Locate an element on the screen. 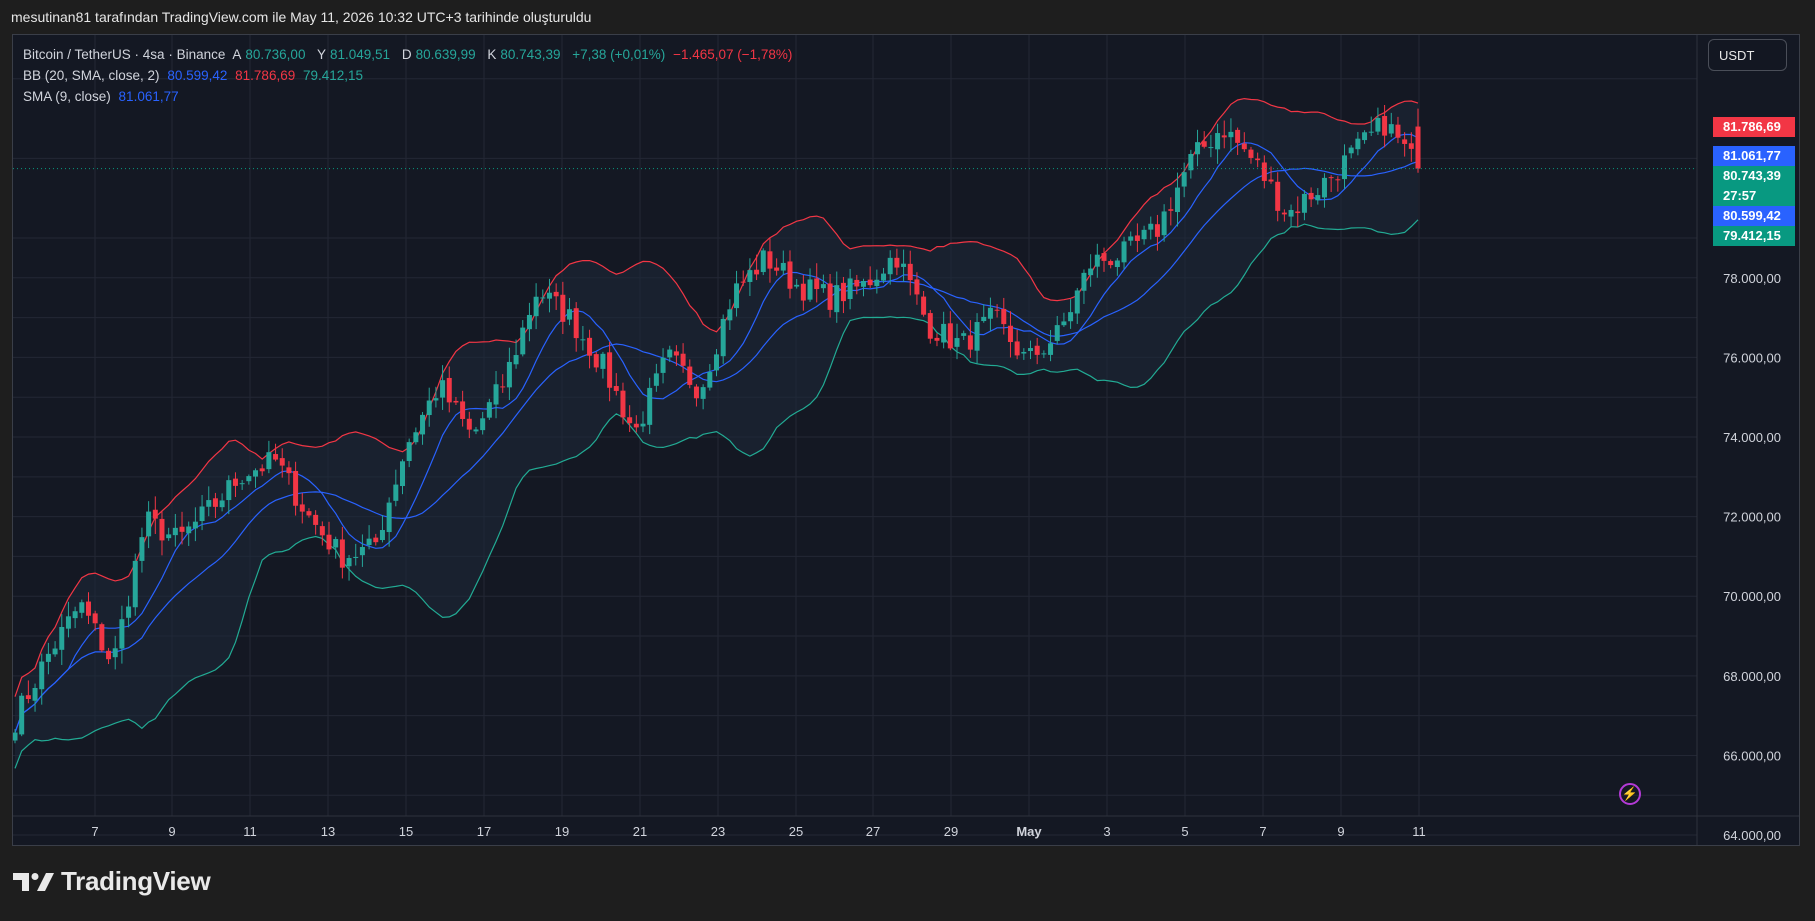 The height and width of the screenshot is (921, 1815). lightning-icon: ⚡ is located at coordinates (1630, 794).